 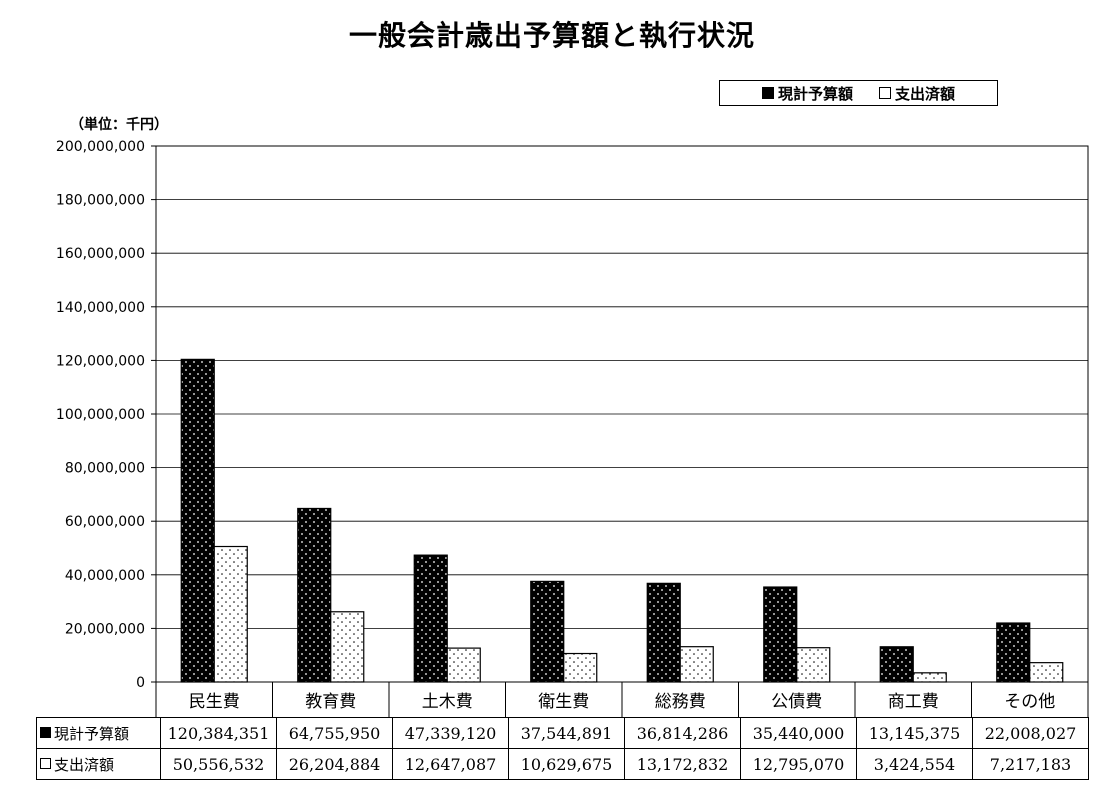 I want to click on table-cell: 22,008,027, so click(x=1030, y=733).